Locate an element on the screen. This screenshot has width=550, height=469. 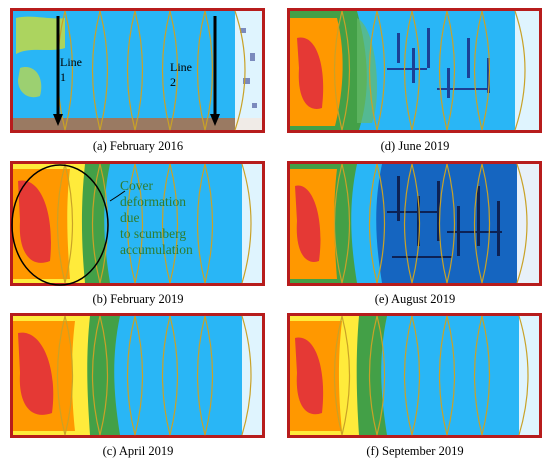
caption-e: (e) August 2019 is located at coordinates (415, 299).